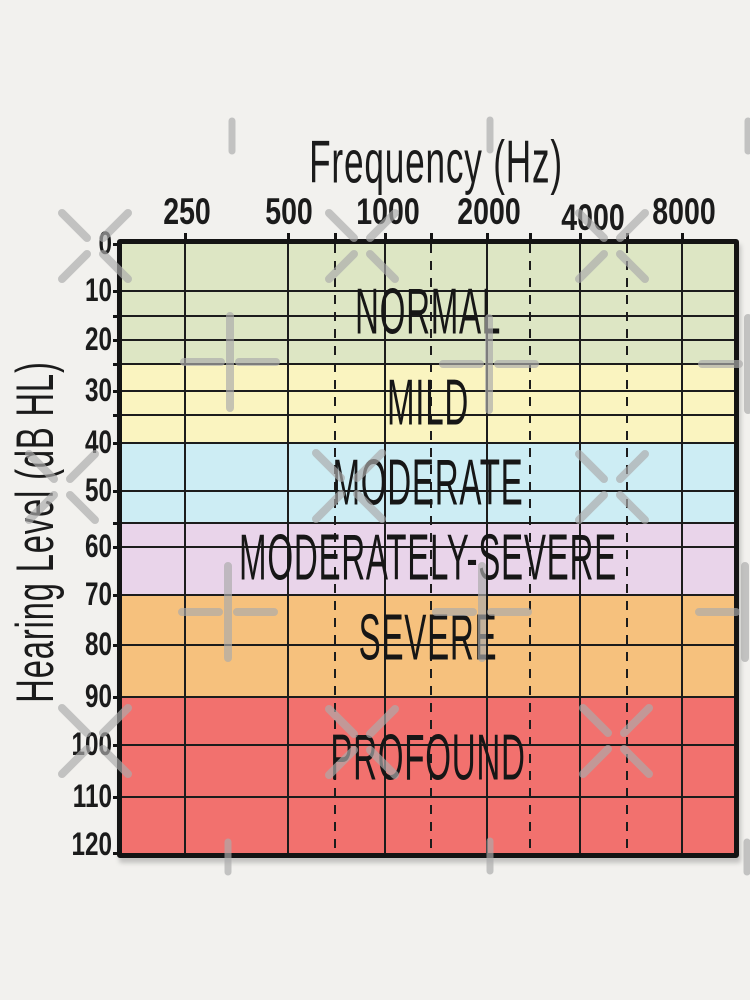  I want to click on h-gridline-60db, so click(428, 547).